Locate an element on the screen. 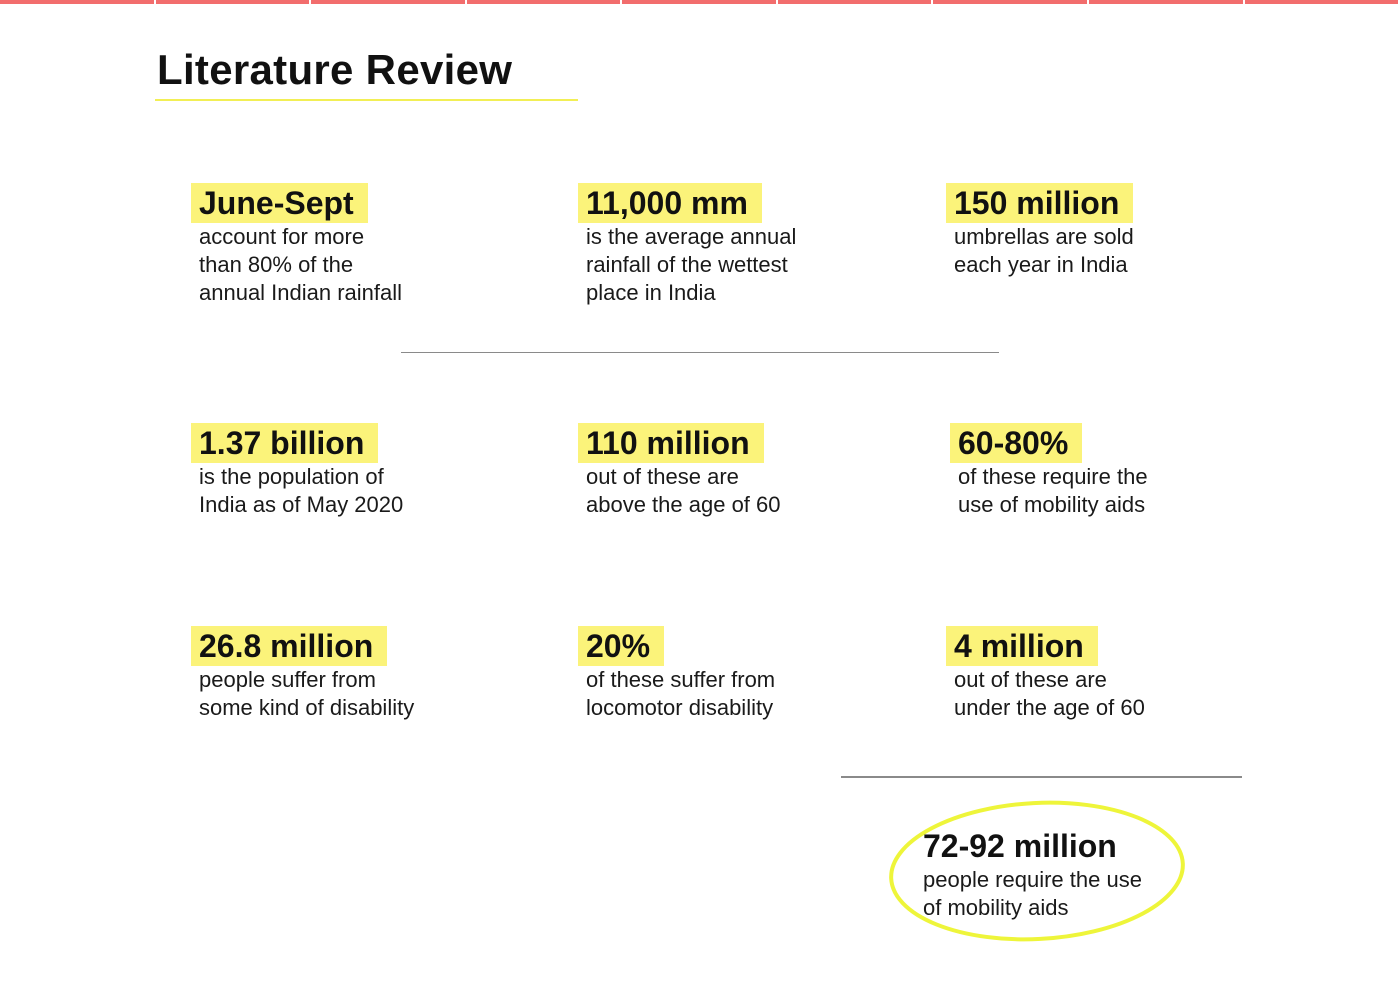 The width and height of the screenshot is (1400, 988). highlight-circle is located at coordinates (1037, 871).